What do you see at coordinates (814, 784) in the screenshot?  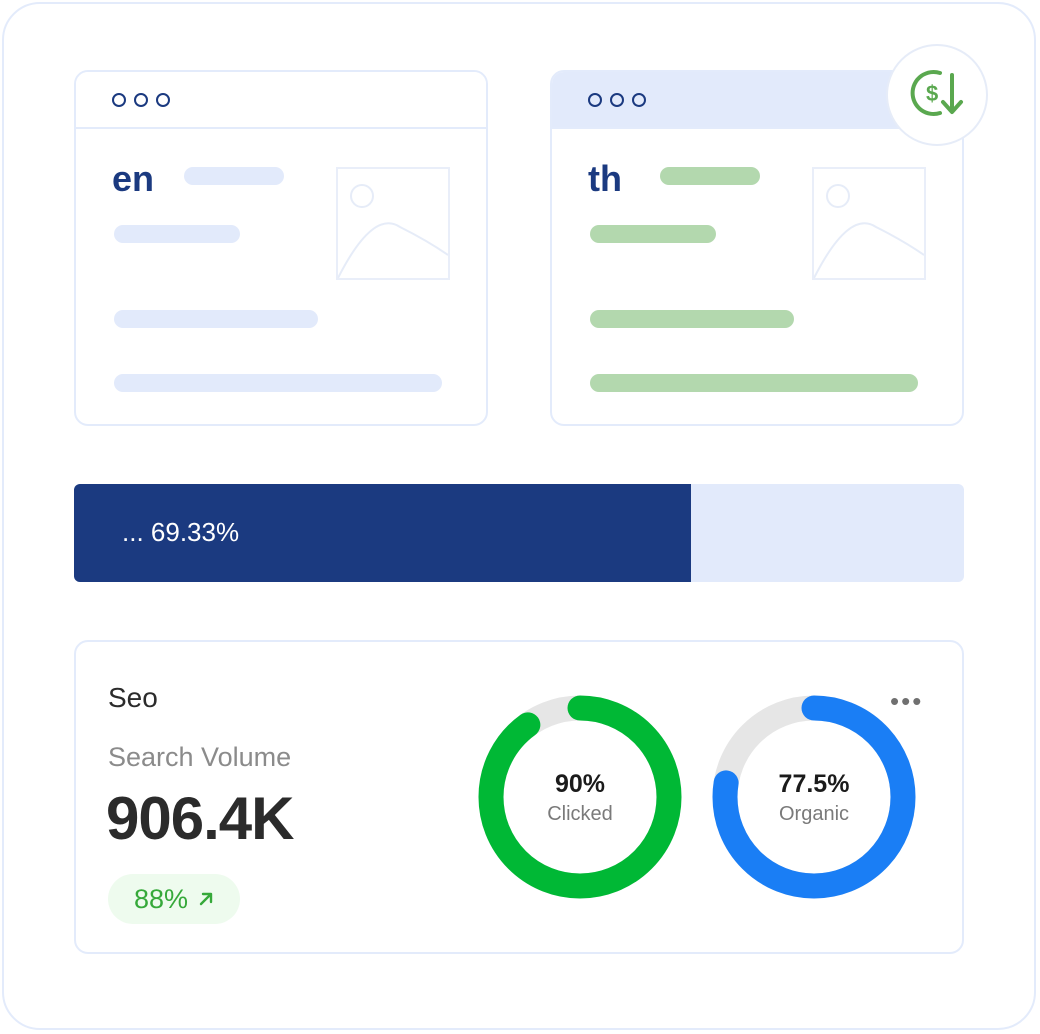 I see `donut-percent: 77.5%` at bounding box center [814, 784].